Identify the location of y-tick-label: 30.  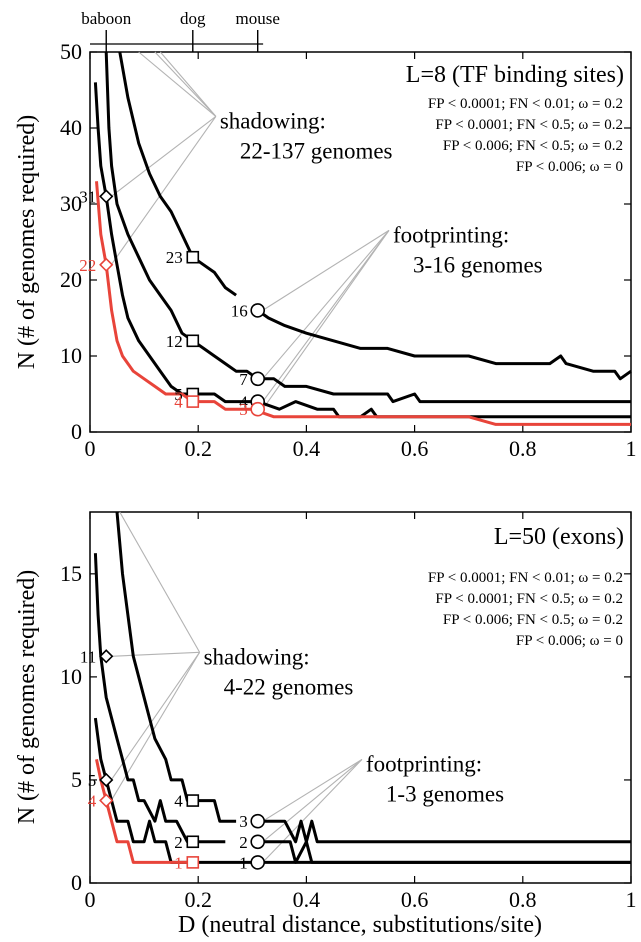
(71, 203).